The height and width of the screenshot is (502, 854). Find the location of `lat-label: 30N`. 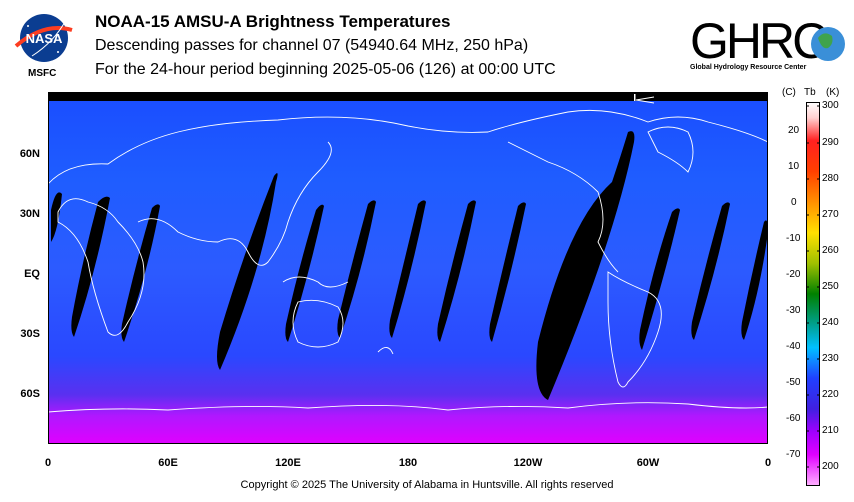

lat-label: 30N is located at coordinates (29, 214).